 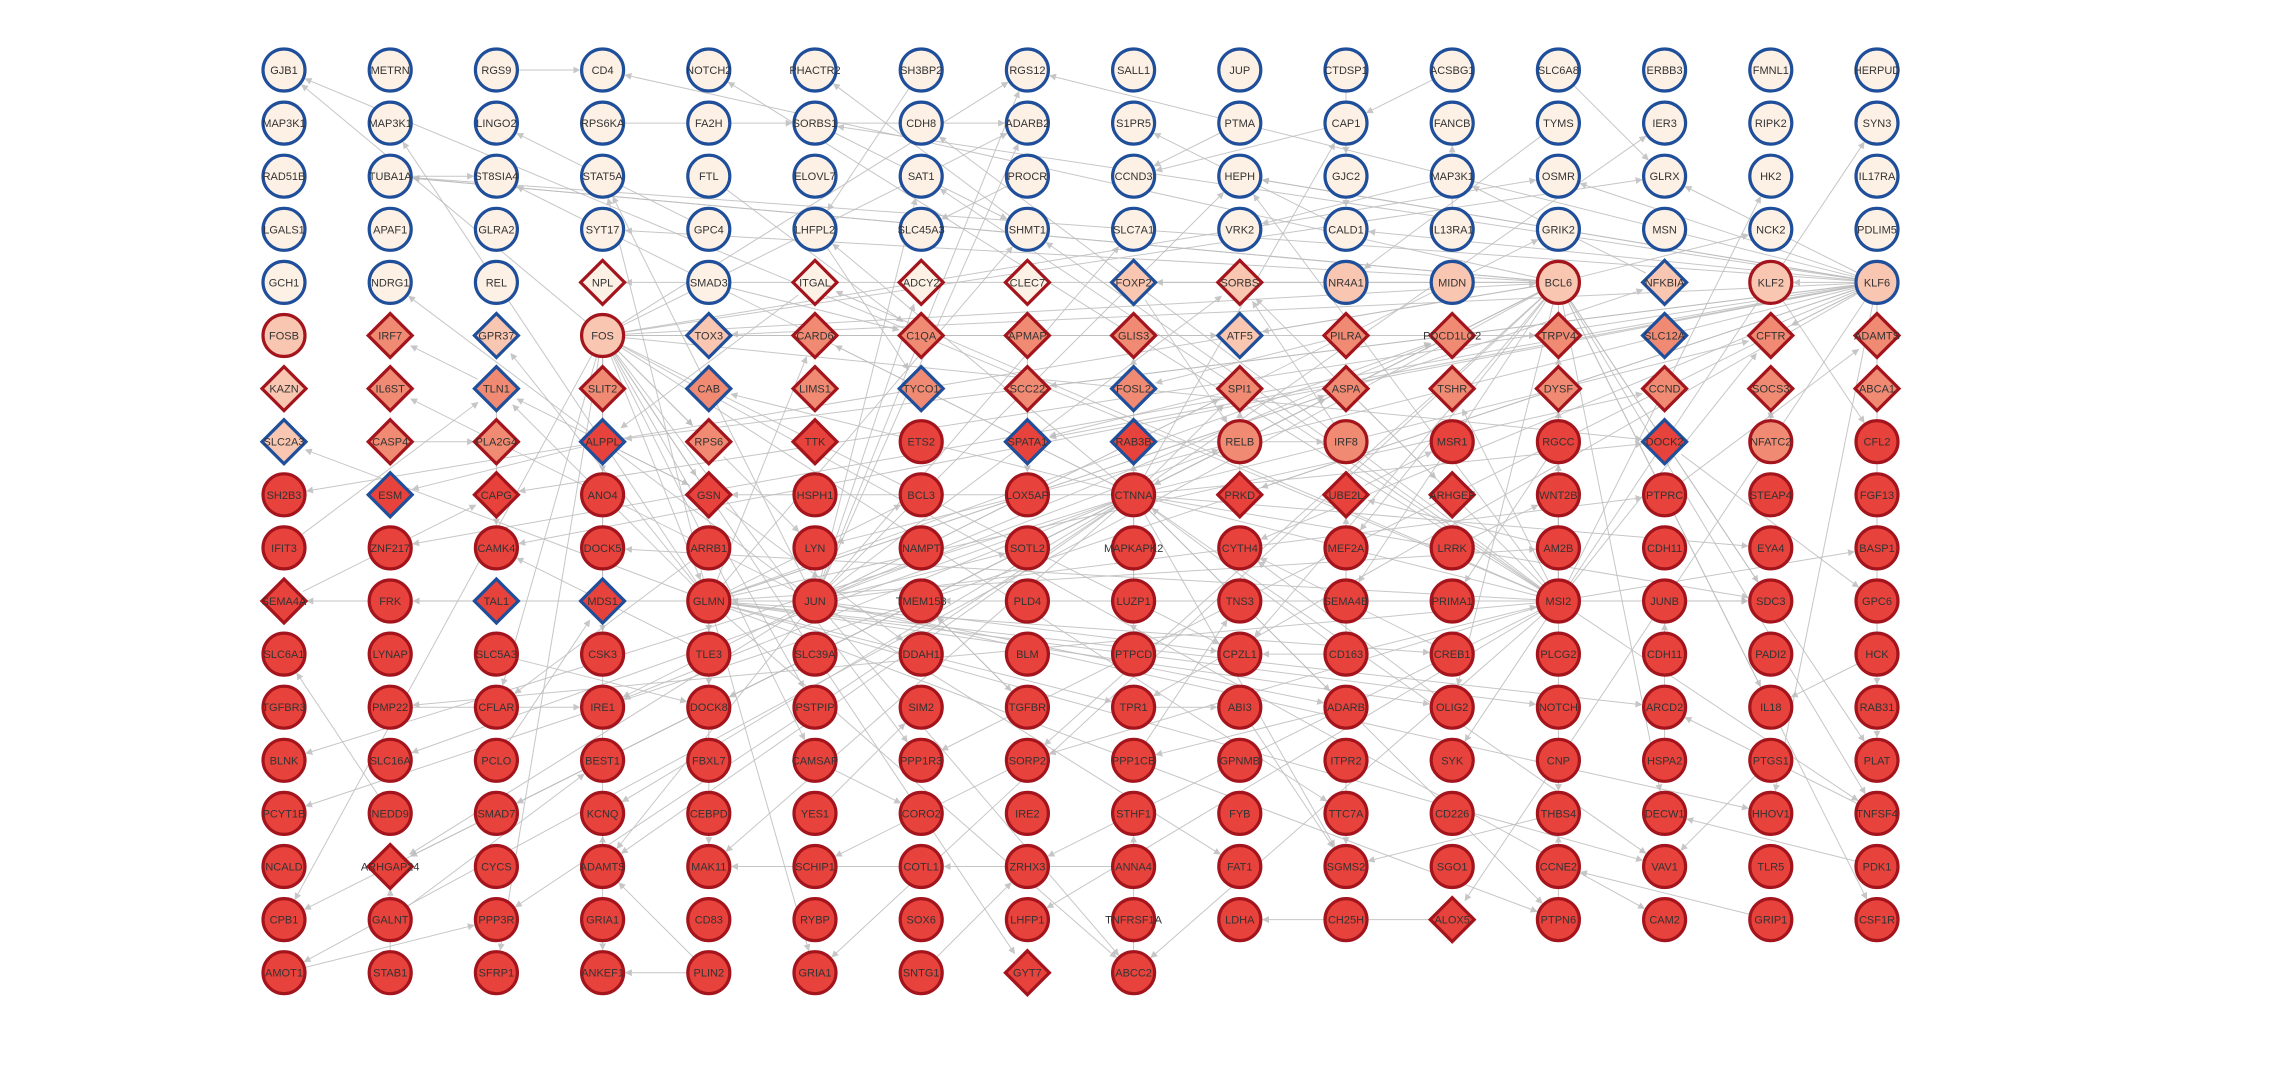 I want to click on gene-node: LDHA, so click(x=1240, y=919).